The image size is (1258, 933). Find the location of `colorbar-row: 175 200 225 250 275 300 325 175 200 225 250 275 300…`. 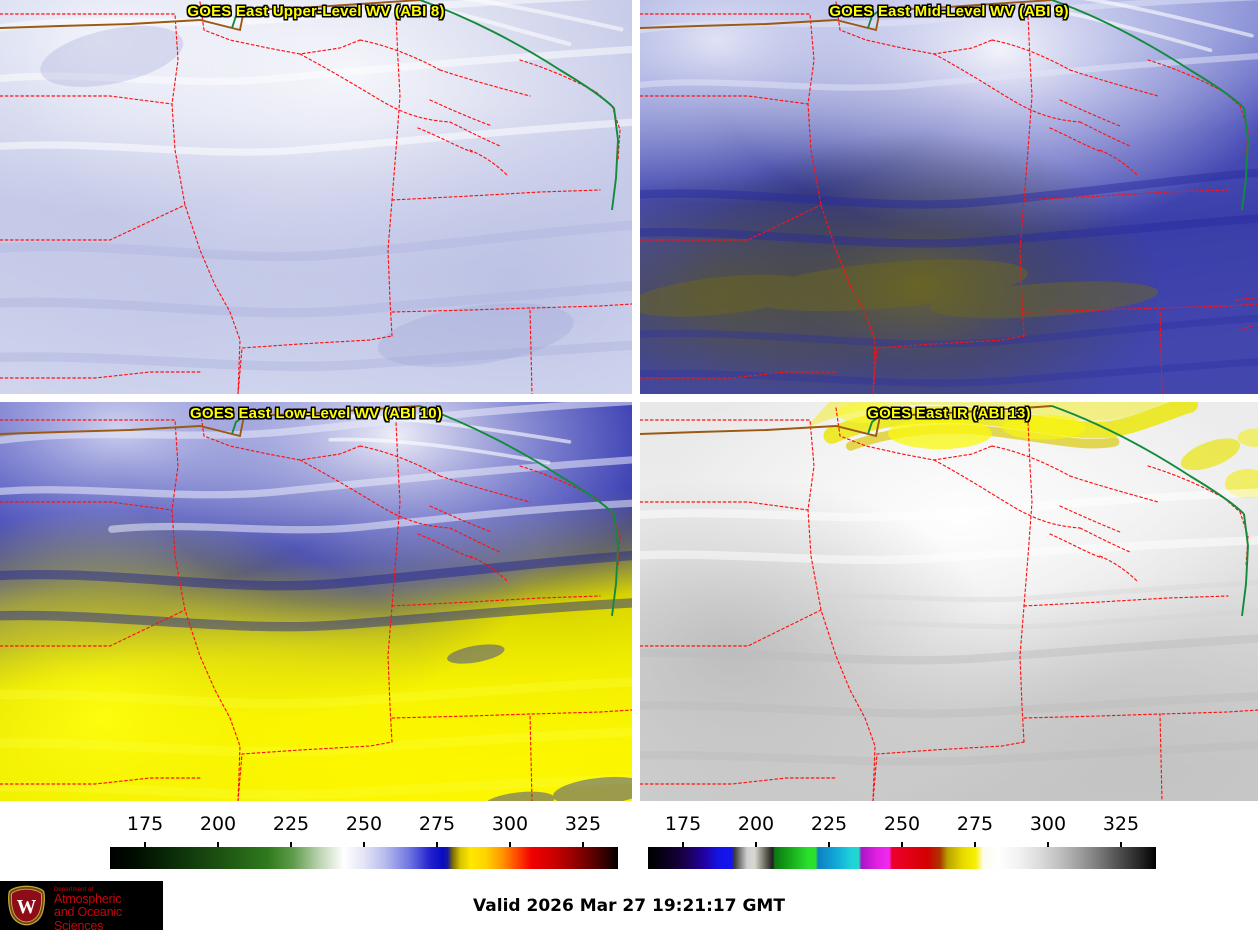

colorbar-row: 175 200 225 250 275 300 325 175 200 225 250 275 300… is located at coordinates (629, 841).